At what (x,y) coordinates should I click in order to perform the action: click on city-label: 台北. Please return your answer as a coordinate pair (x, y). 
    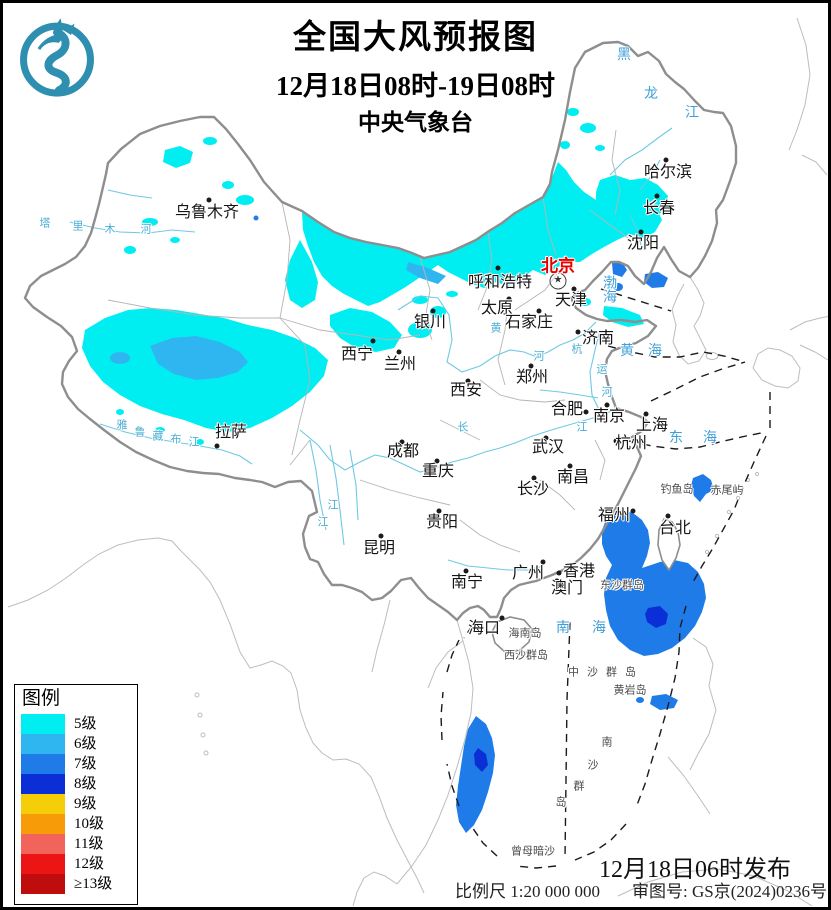
    Looking at the image, I should click on (675, 528).